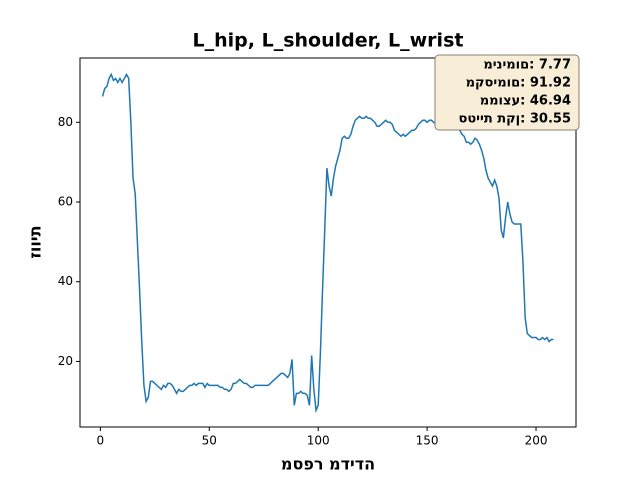 This screenshot has width=640, height=484. What do you see at coordinates (527, 65) in the screenshot?
I see `stats-line: מינימום: 7.77` at bounding box center [527, 65].